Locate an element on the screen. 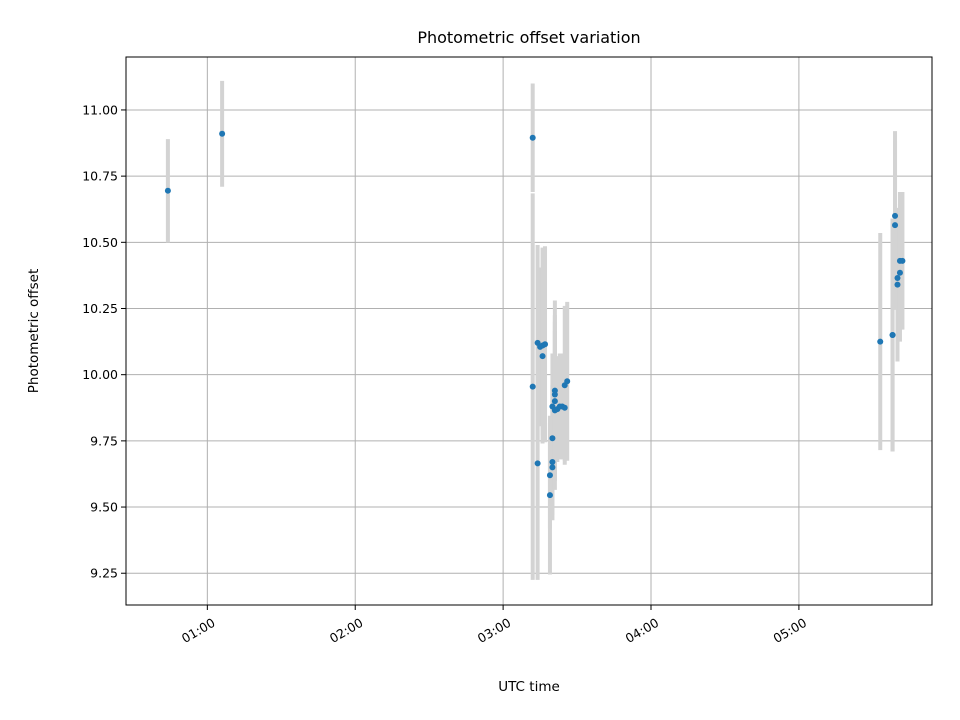 The height and width of the screenshot is (720, 960). y-axis-ticks: 9.25 9.50 9.75 10.00 10.25 10.50 10.75 11.00 is located at coordinates (104, 341).